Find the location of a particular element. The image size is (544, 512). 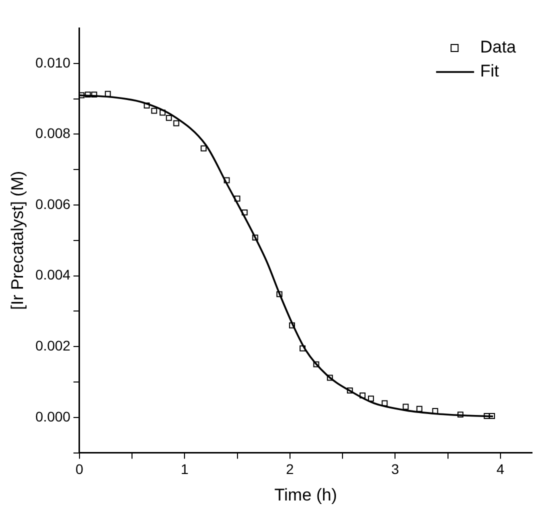

legend-label: Data is located at coordinates (498, 47).